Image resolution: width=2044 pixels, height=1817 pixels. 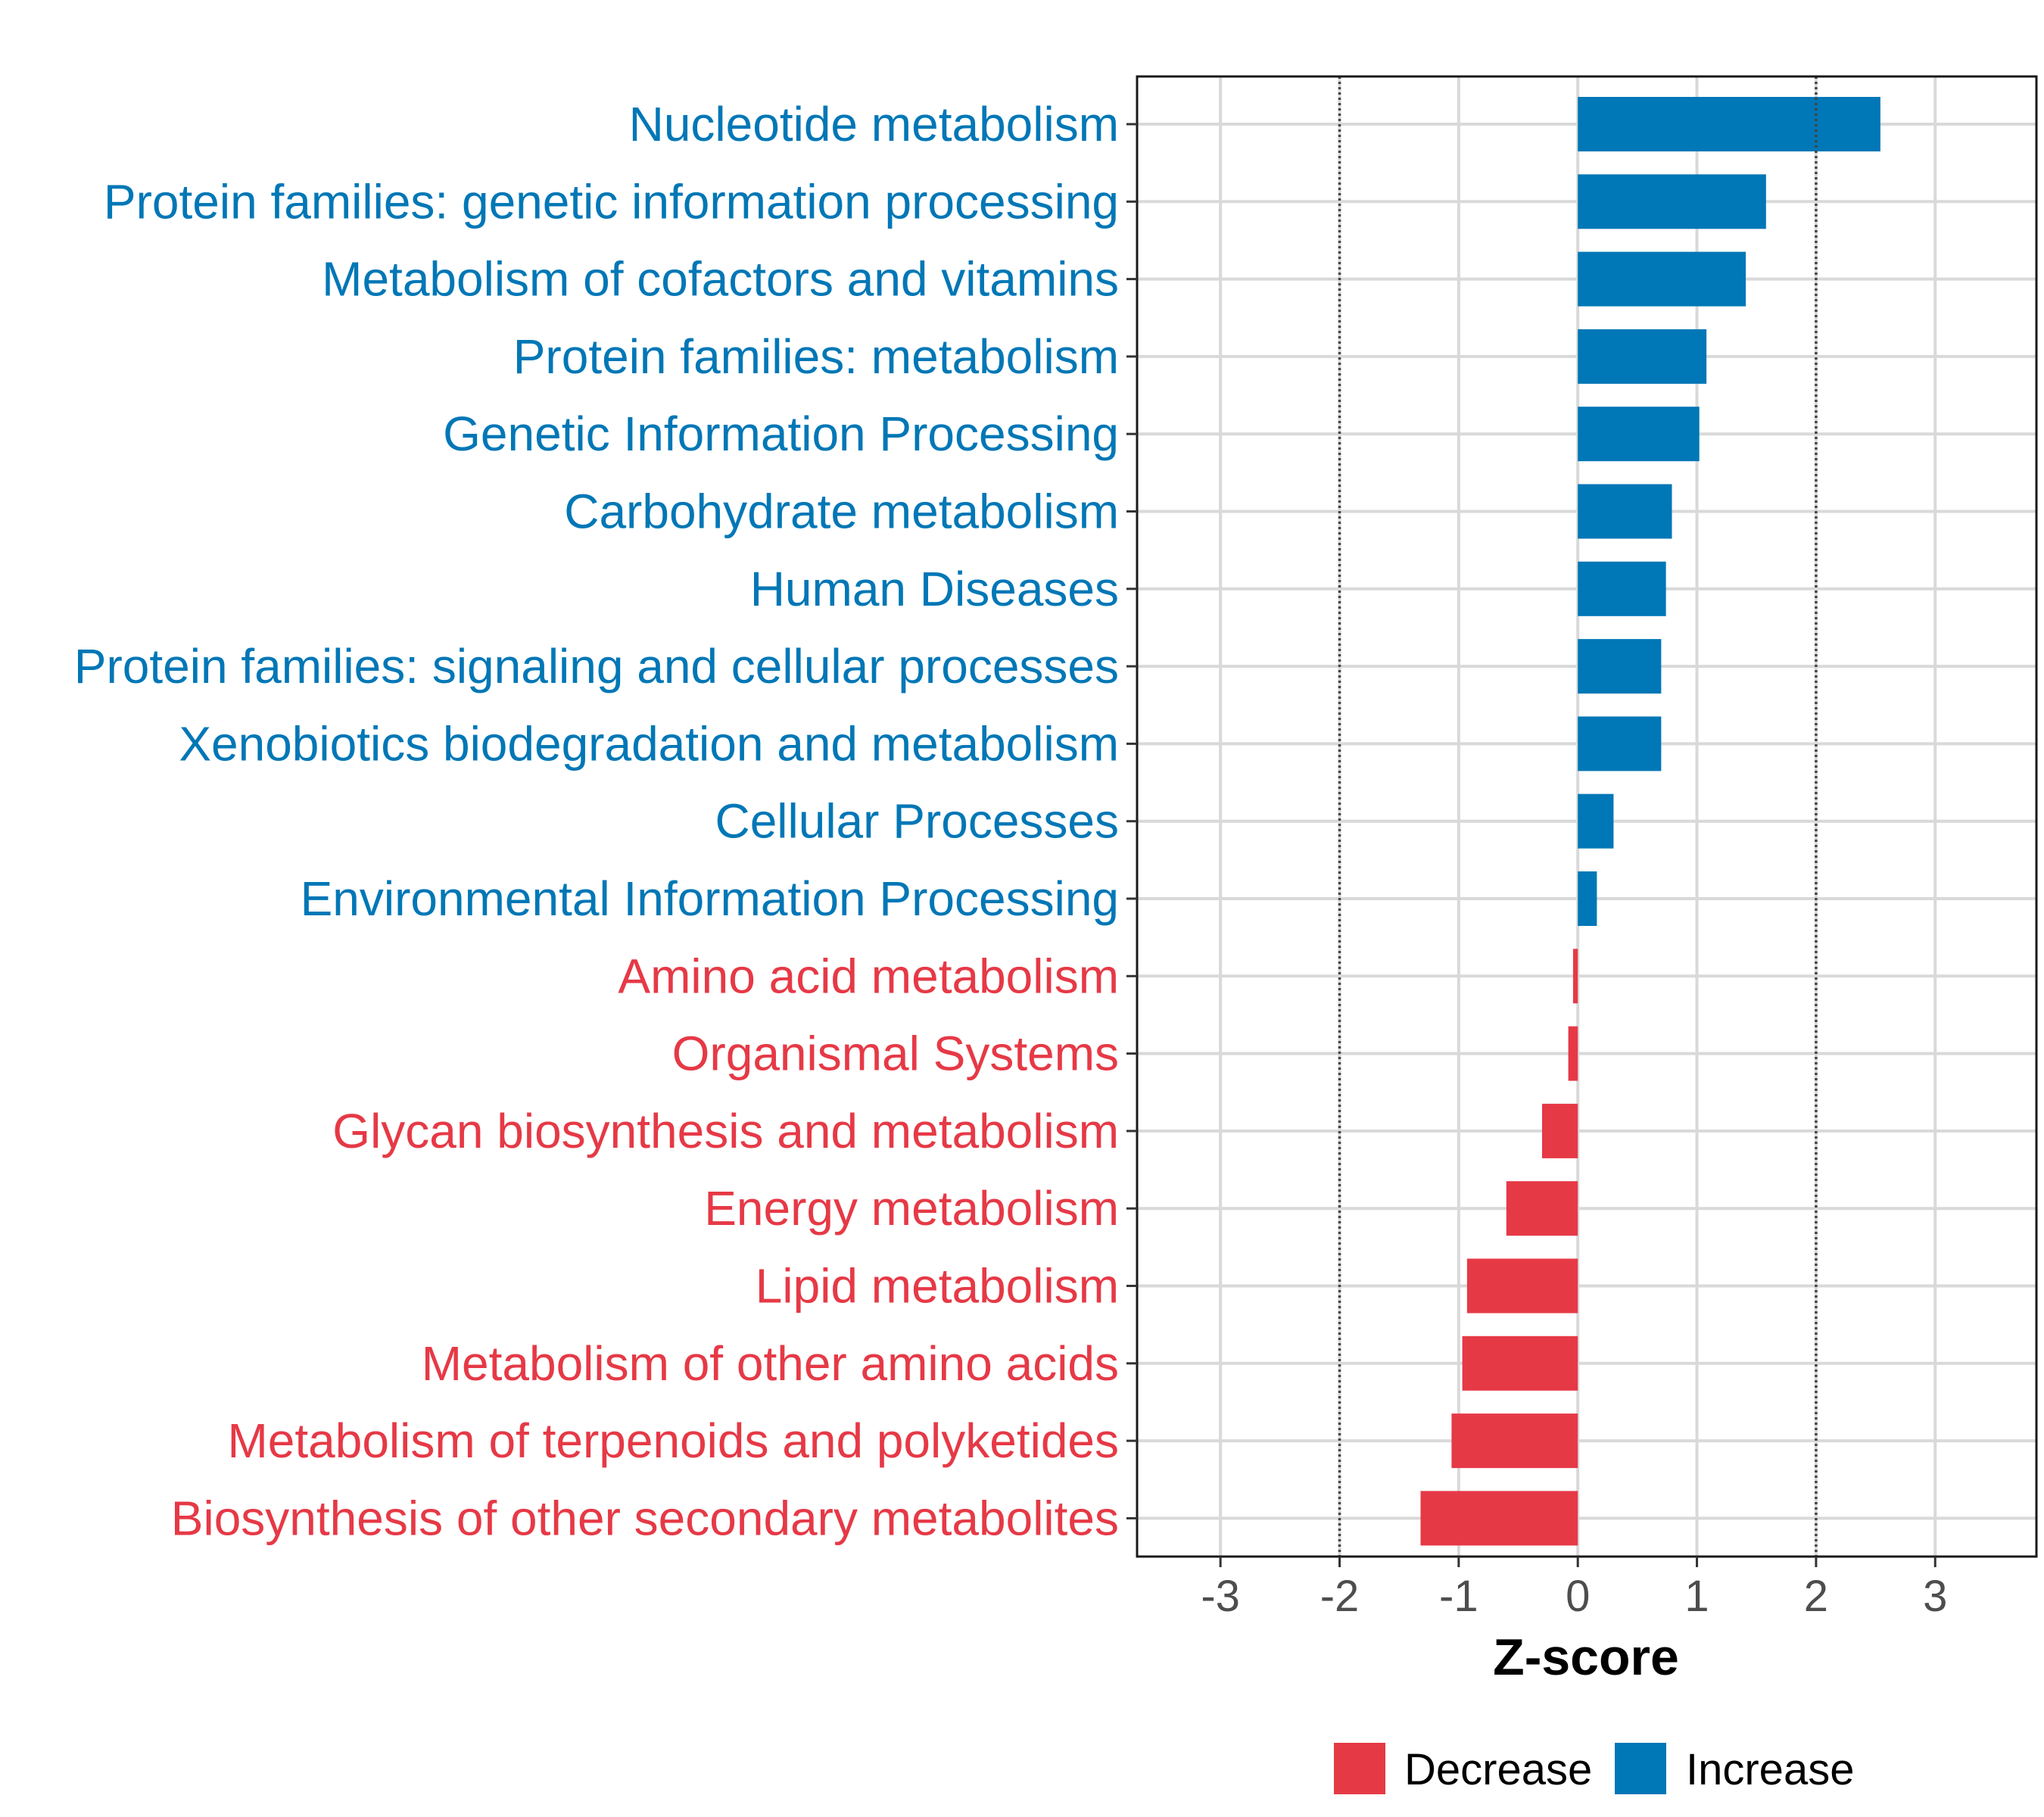 What do you see at coordinates (937, 1286) in the screenshot?
I see `category-label: Lipid metabolism` at bounding box center [937, 1286].